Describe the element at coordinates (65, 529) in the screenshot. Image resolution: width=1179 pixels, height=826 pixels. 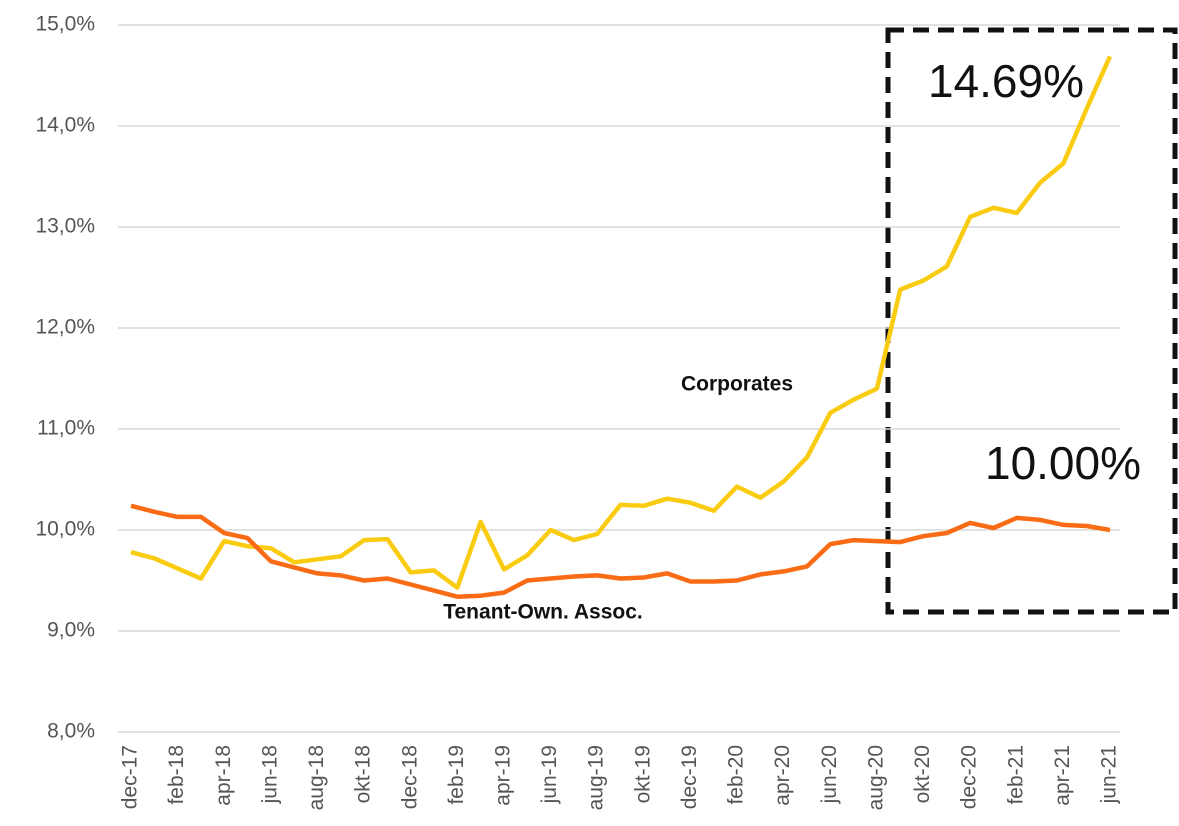
I see `y-tick-label: 10,0%` at that location.